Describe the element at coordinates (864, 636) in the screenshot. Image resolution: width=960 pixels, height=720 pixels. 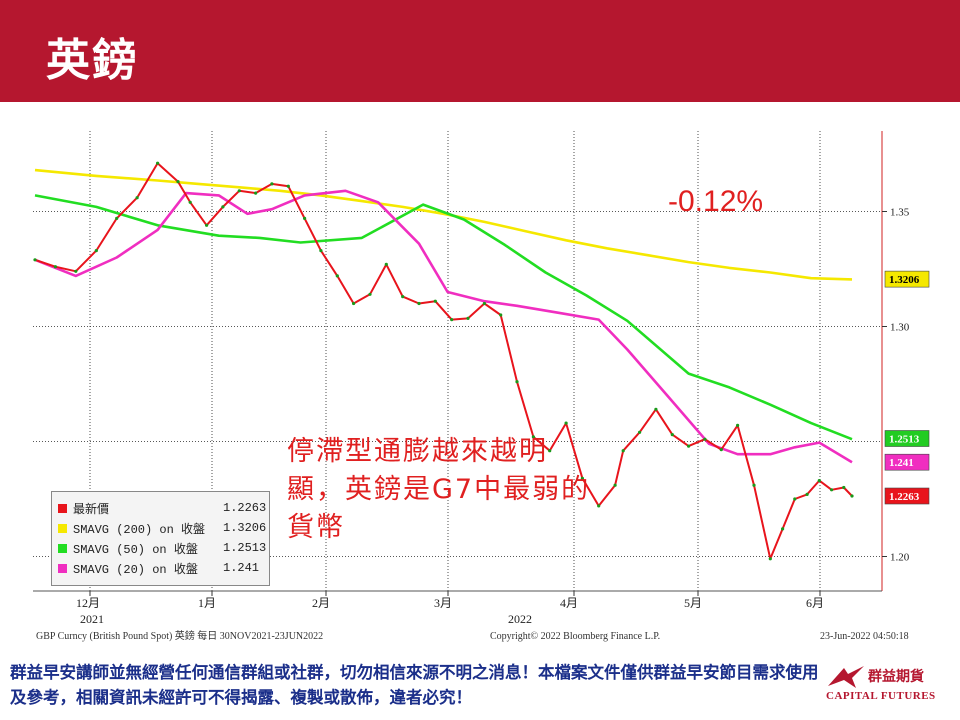
I see `source-right: 23-Jun-2022 04:50:18` at that location.